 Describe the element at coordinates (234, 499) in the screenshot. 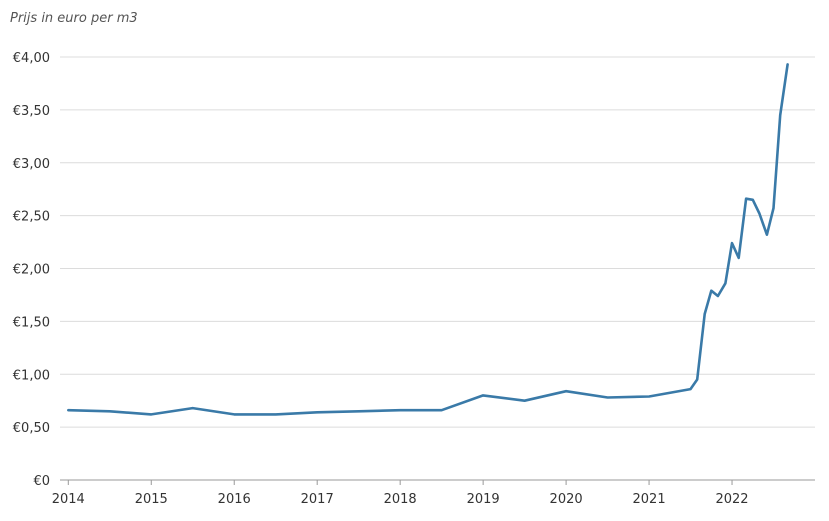

I see `x-tick-label: 2016` at that location.